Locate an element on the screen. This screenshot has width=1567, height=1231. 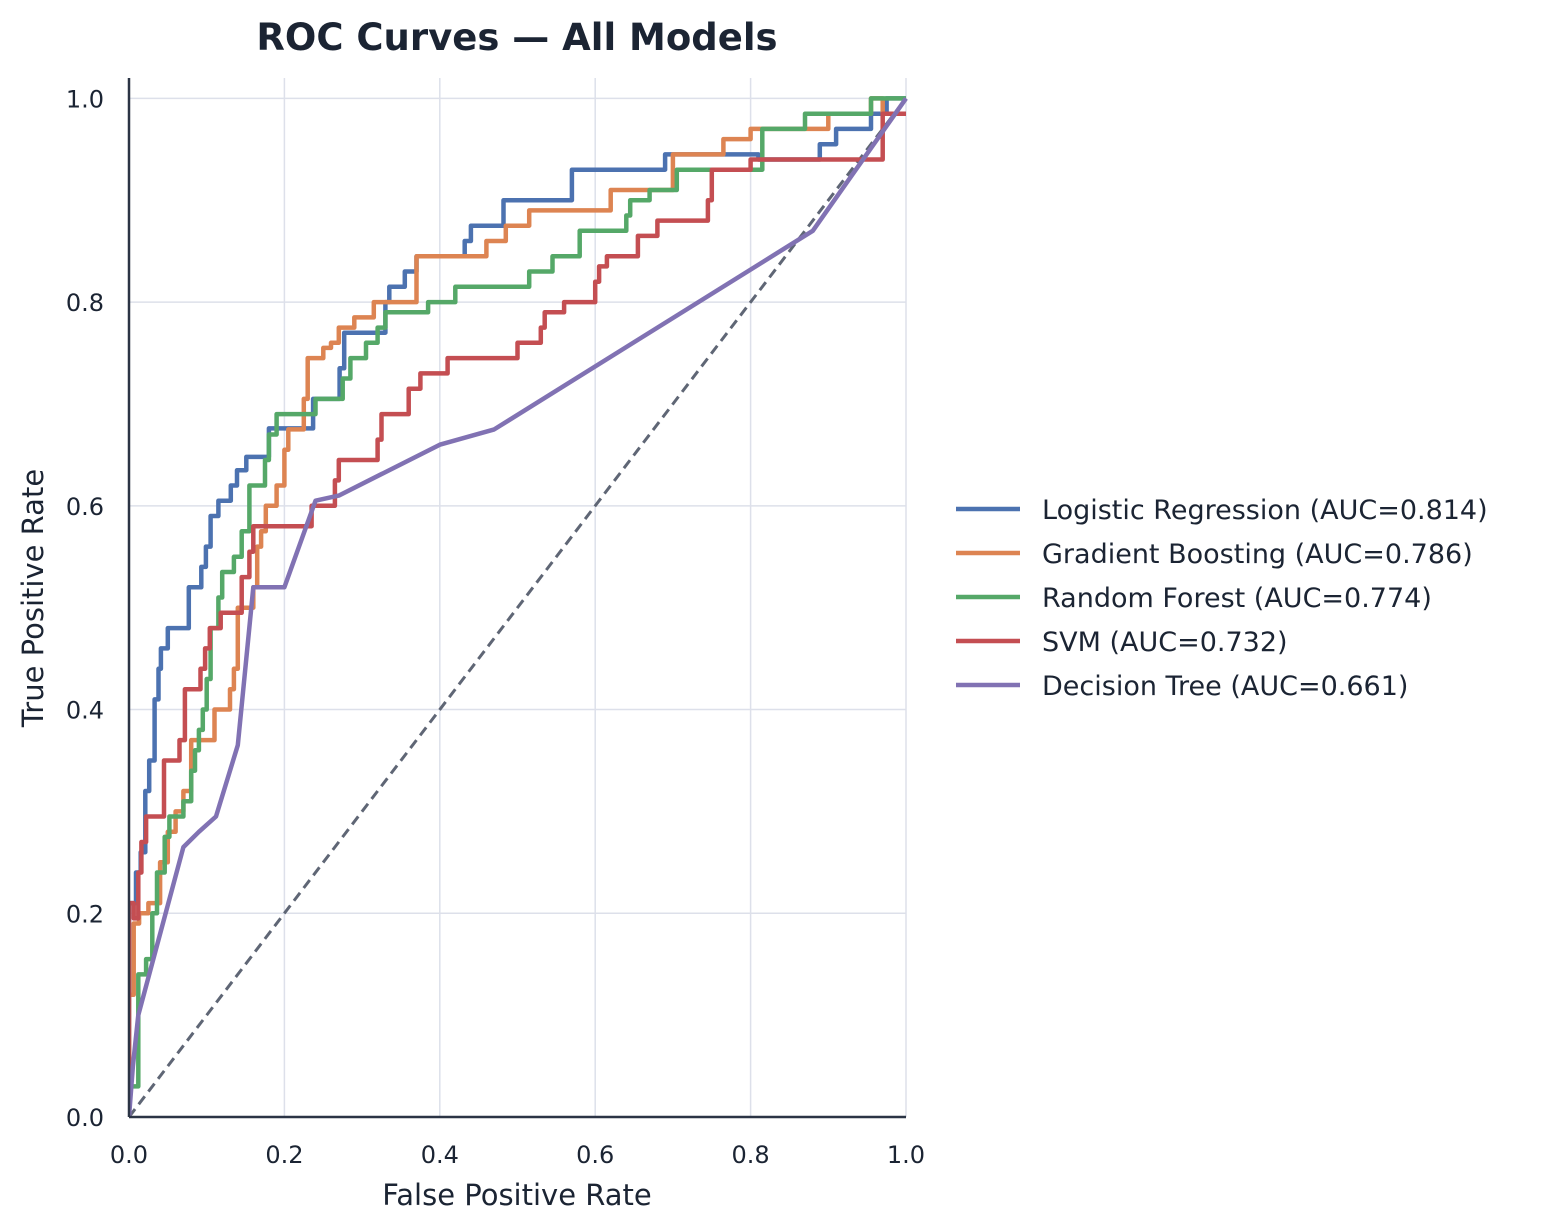
y-tick-label-5: 1.0 is located at coordinates (85, 99).